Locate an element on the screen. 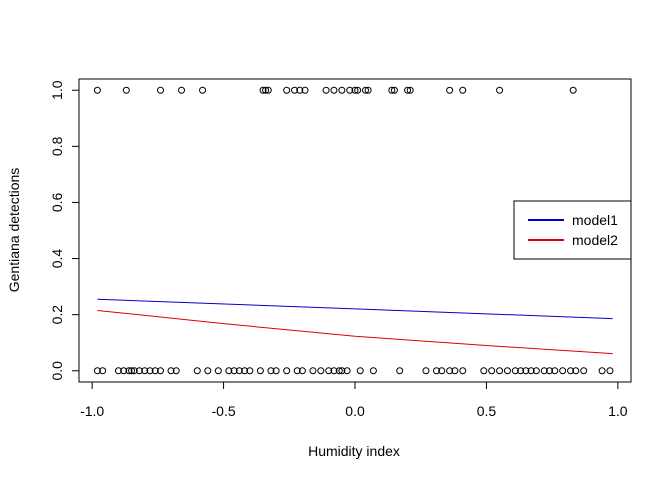  x-tick-label: -0.5 is located at coordinates (224, 411).